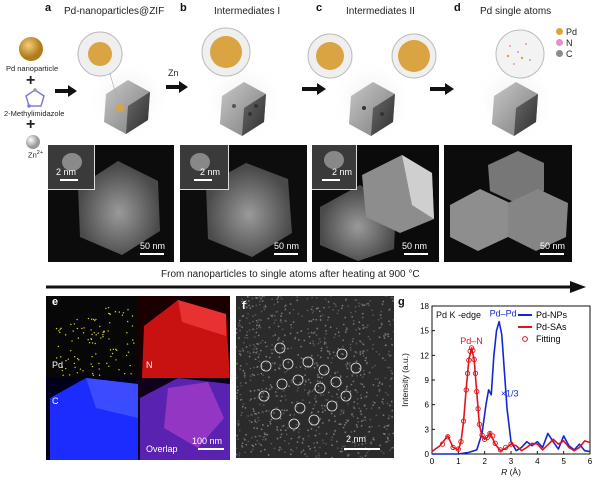 Image resolution: width=600 pixels, height=492 pixels. What do you see at coordinates (58, 365) in the screenshot?
I see `eds-label-pd: Pd` at bounding box center [58, 365].